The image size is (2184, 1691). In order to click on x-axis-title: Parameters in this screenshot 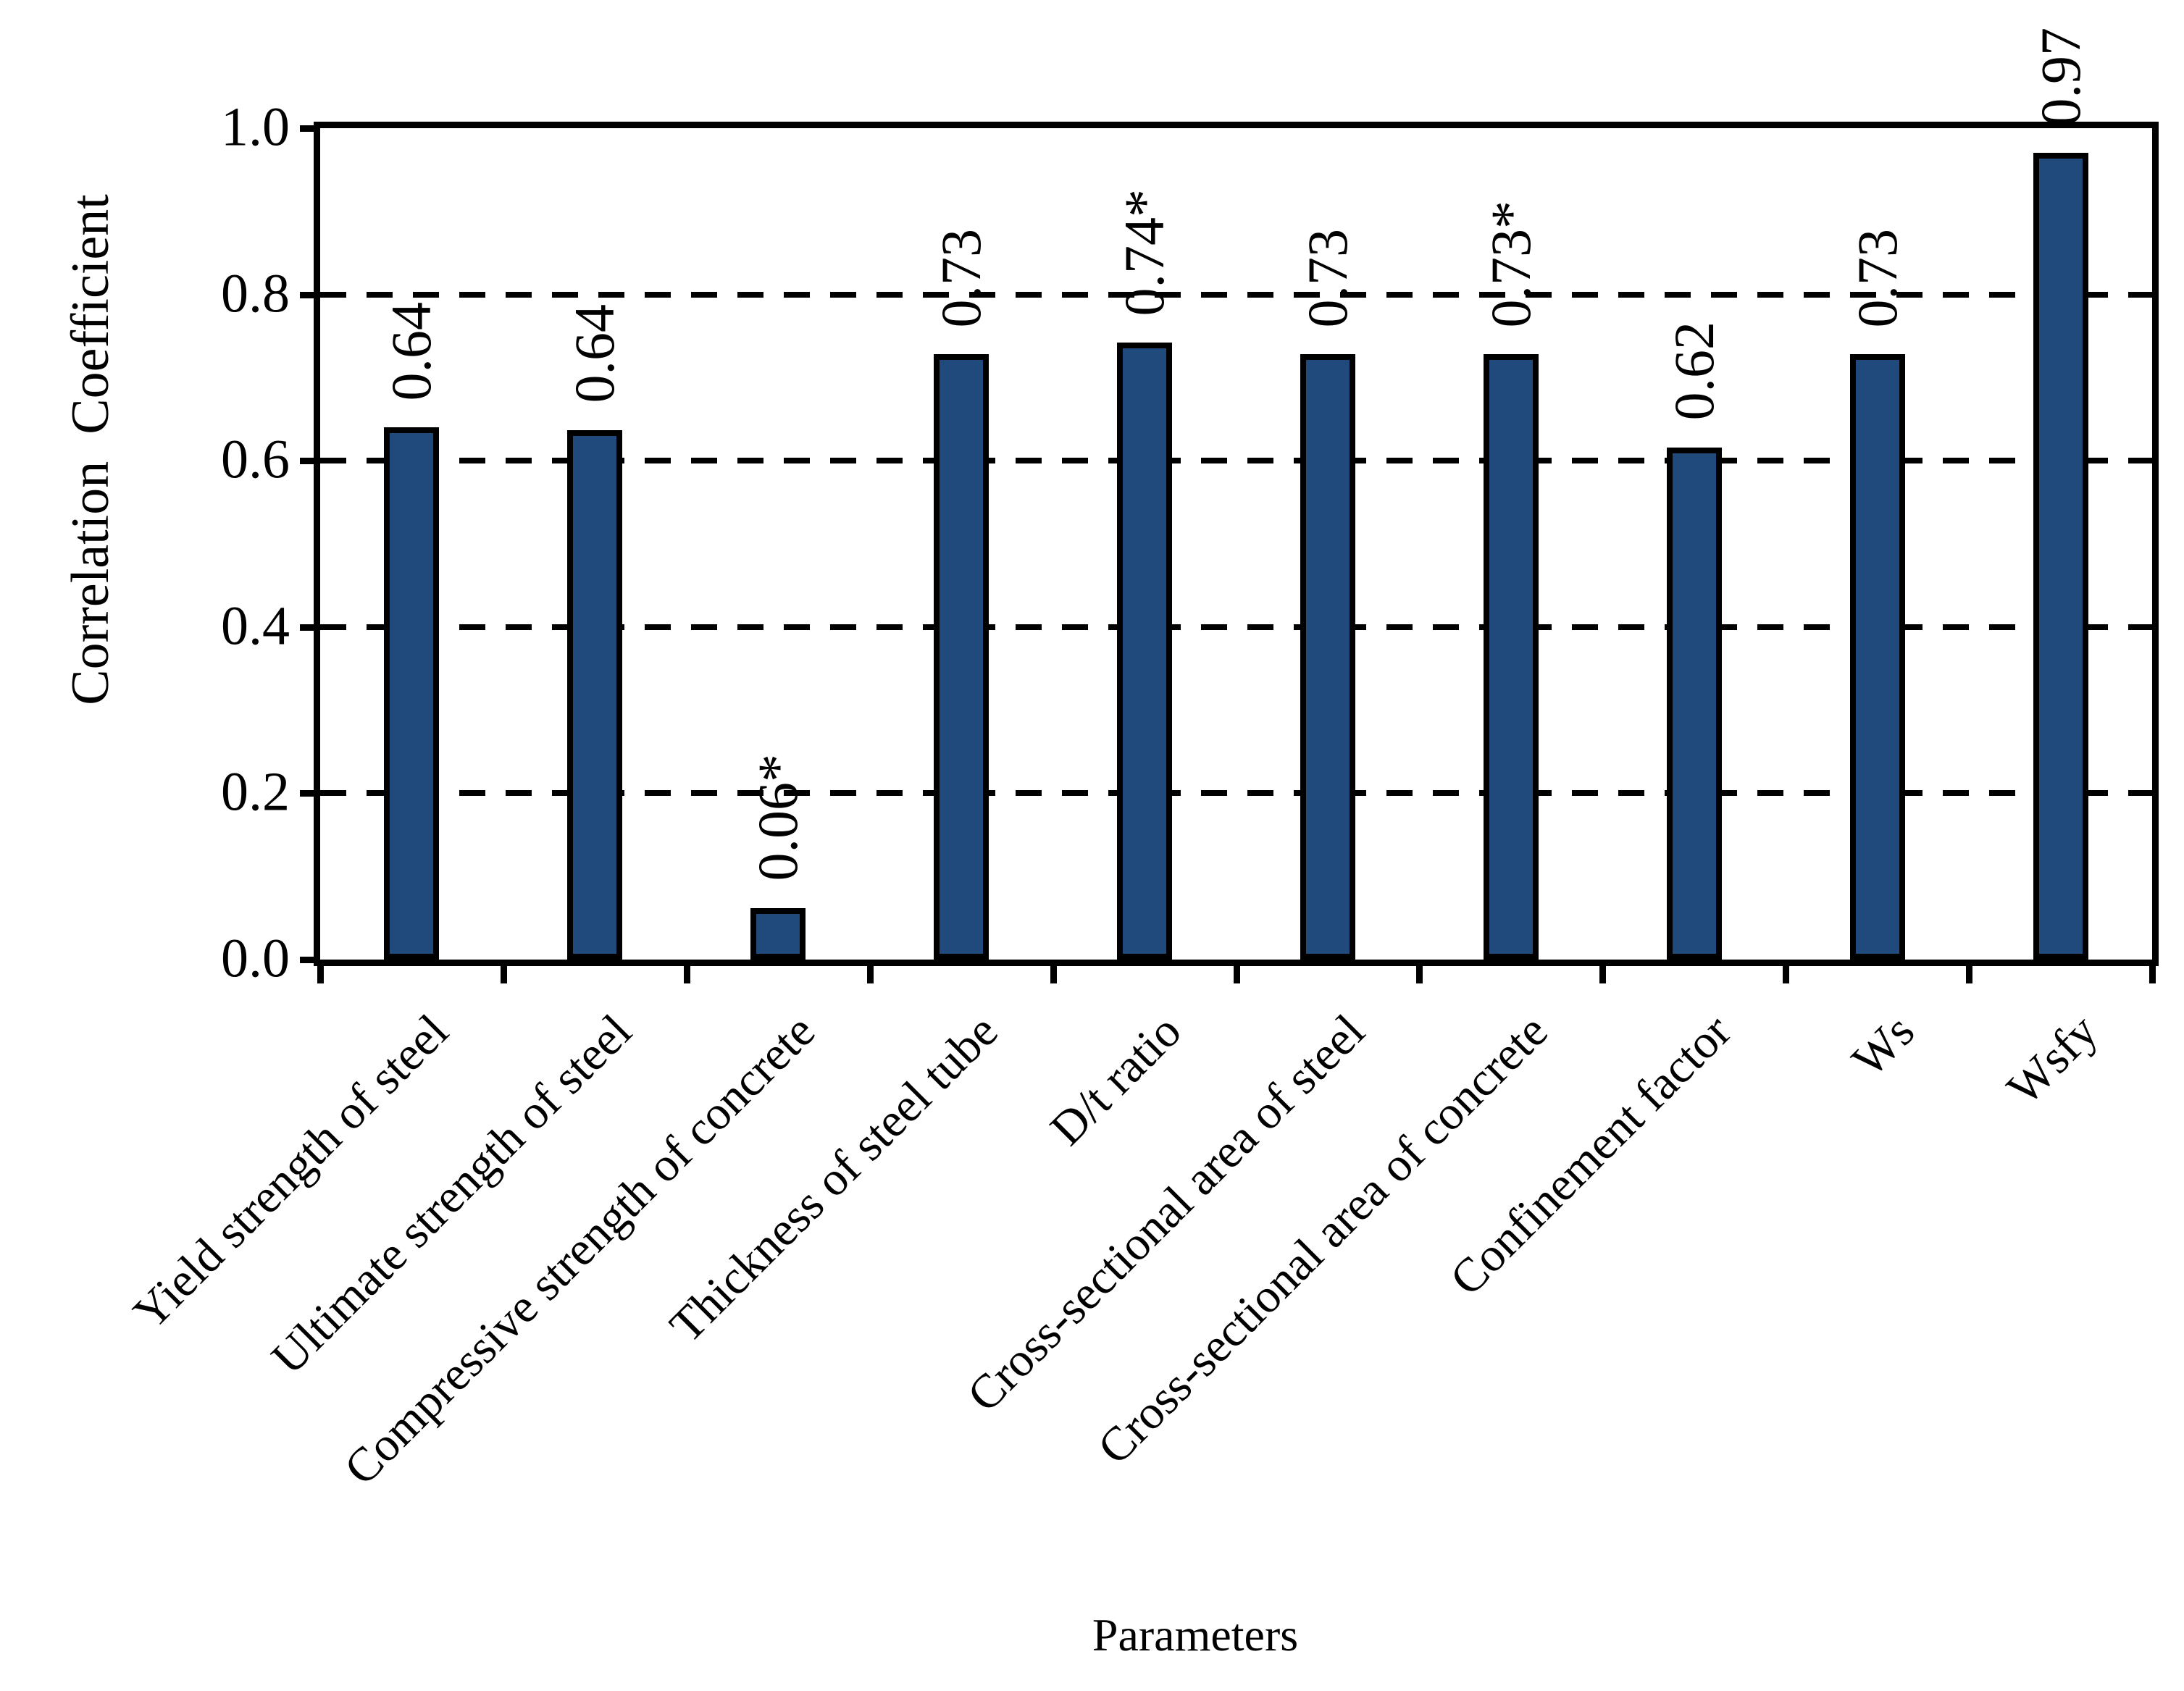, I will do `click(1195, 1635)`.